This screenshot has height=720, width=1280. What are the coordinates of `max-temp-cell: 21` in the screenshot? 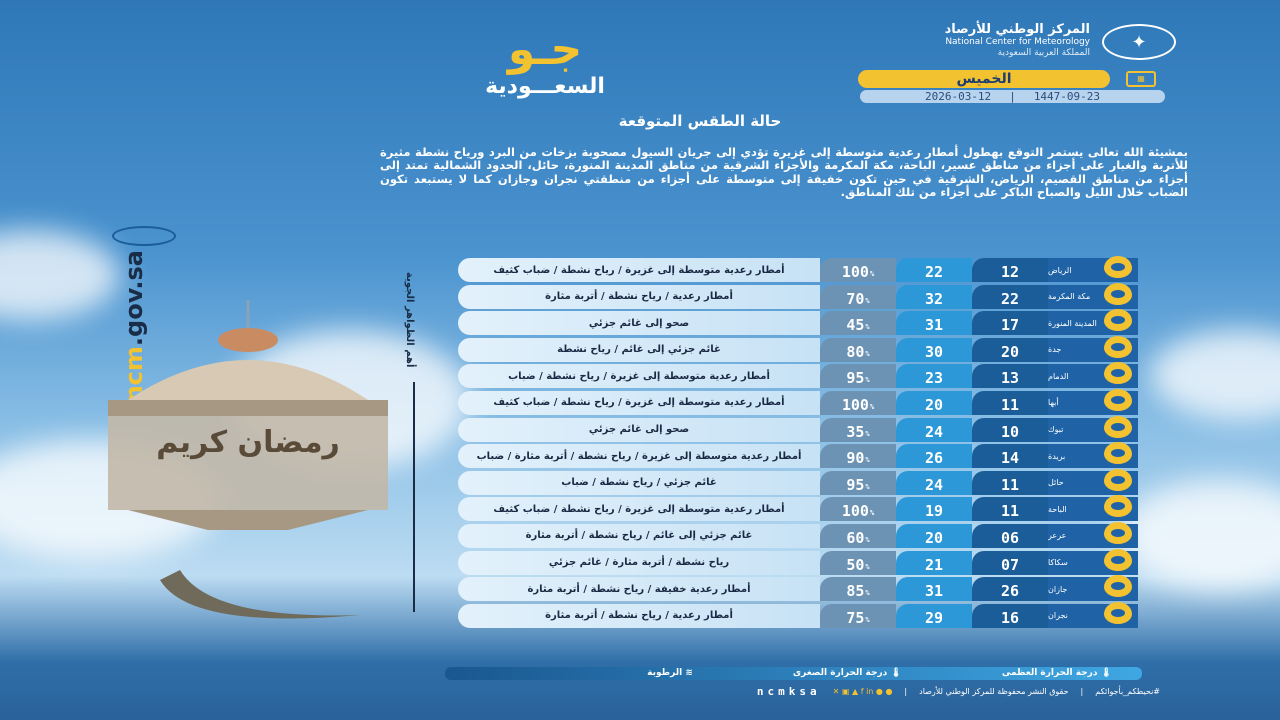 It's located at (934, 562).